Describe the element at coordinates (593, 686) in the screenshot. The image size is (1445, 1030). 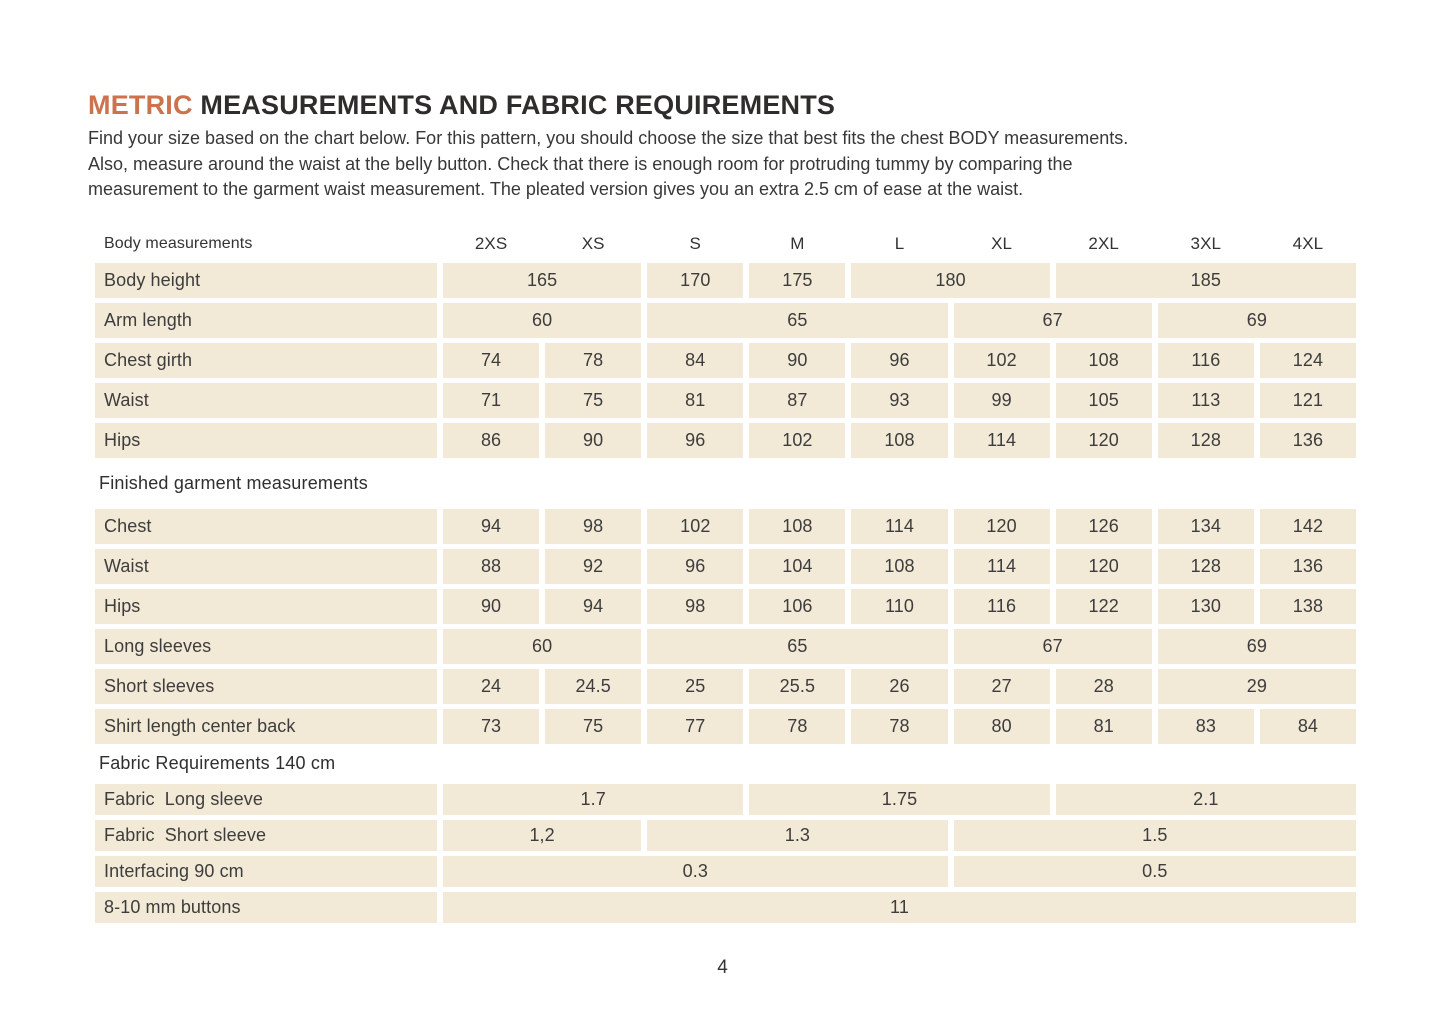
I see `value-cell: 24.5` at that location.